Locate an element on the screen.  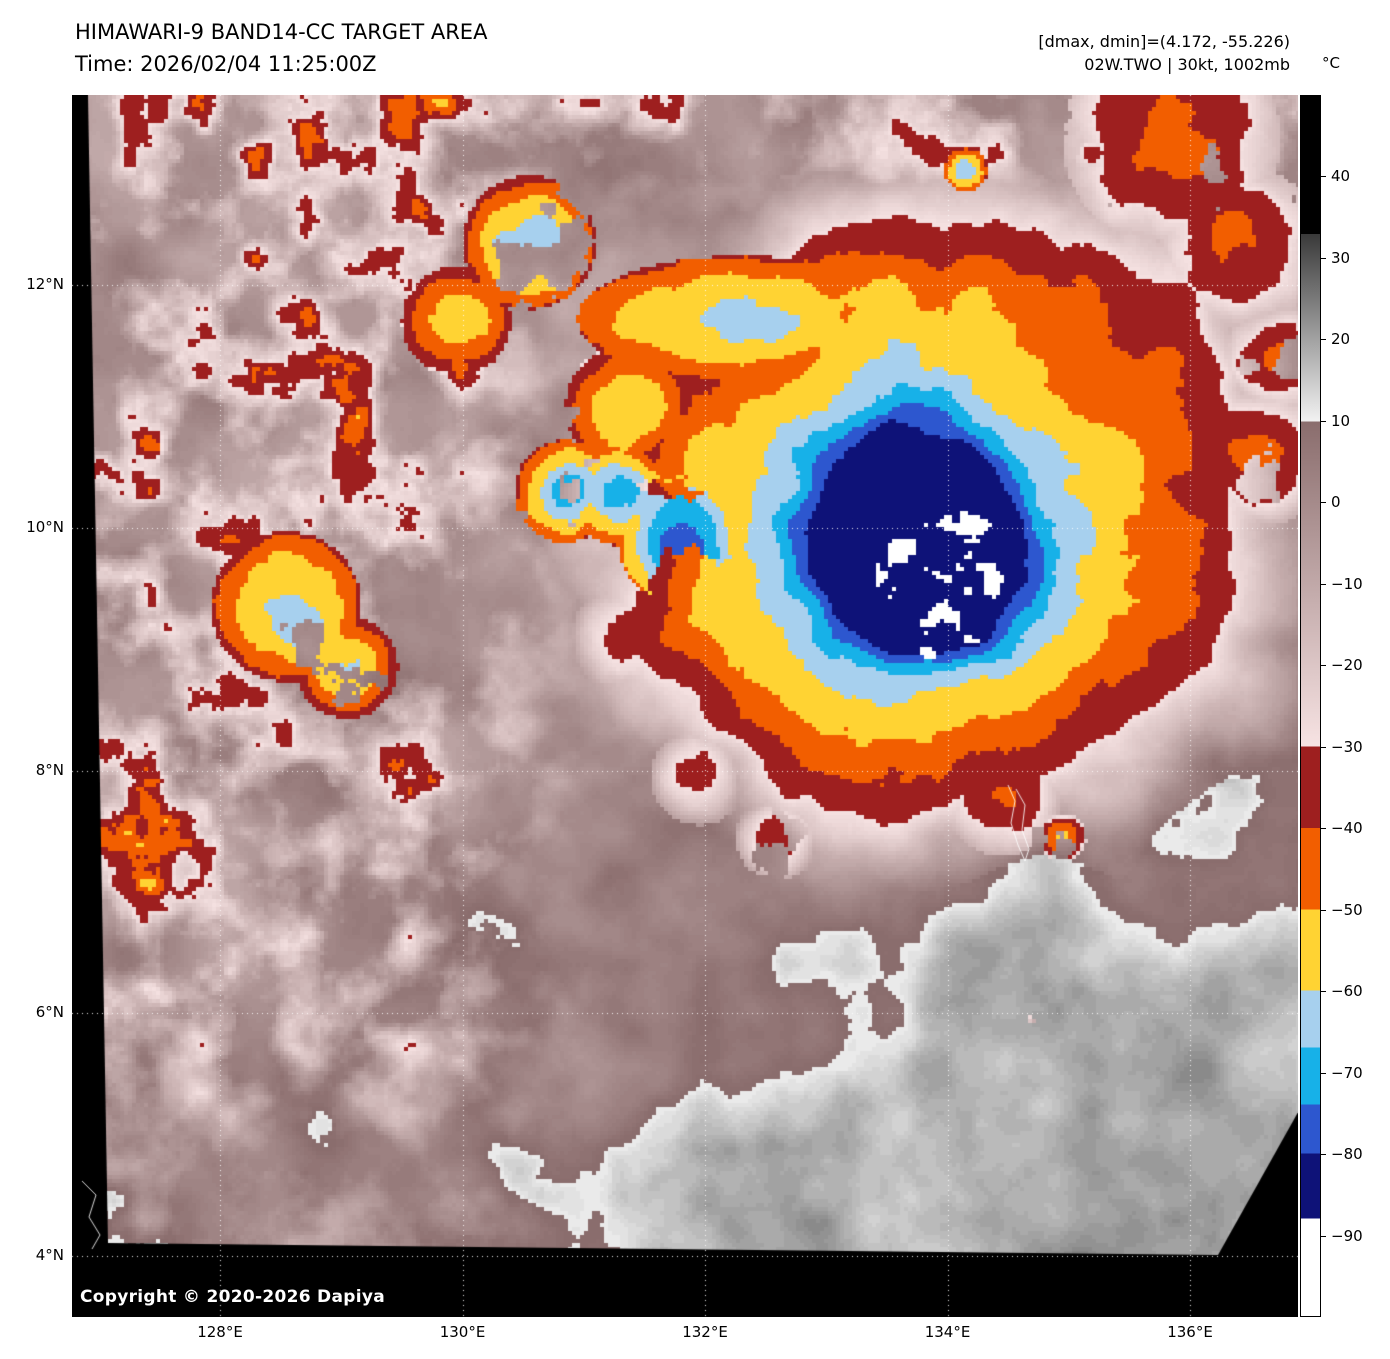
lat-tick-label: 8°N is located at coordinates (49, 769).